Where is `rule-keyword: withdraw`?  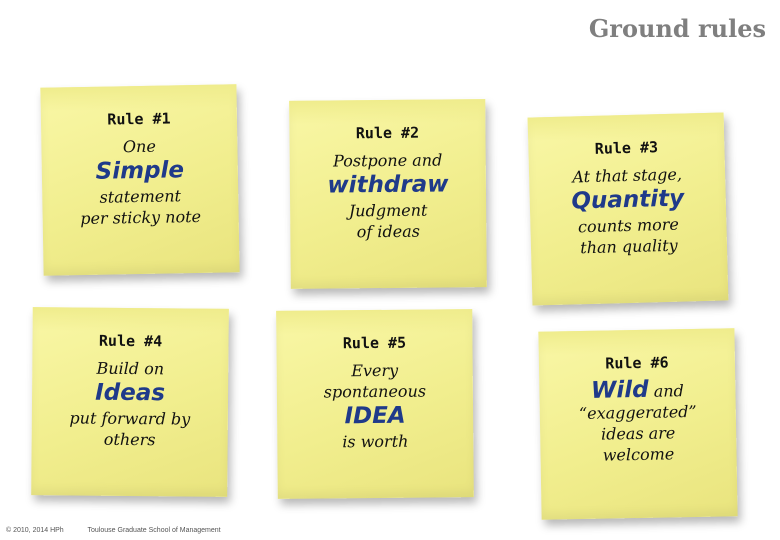
rule-keyword: withdraw is located at coordinates (388, 185).